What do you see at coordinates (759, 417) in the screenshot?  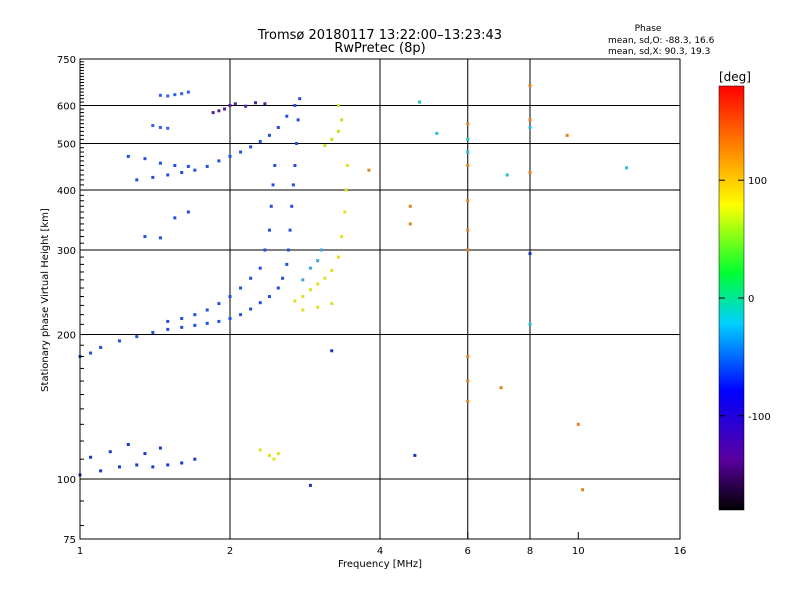 I see `colorbar-tick-label: -100` at bounding box center [759, 417].